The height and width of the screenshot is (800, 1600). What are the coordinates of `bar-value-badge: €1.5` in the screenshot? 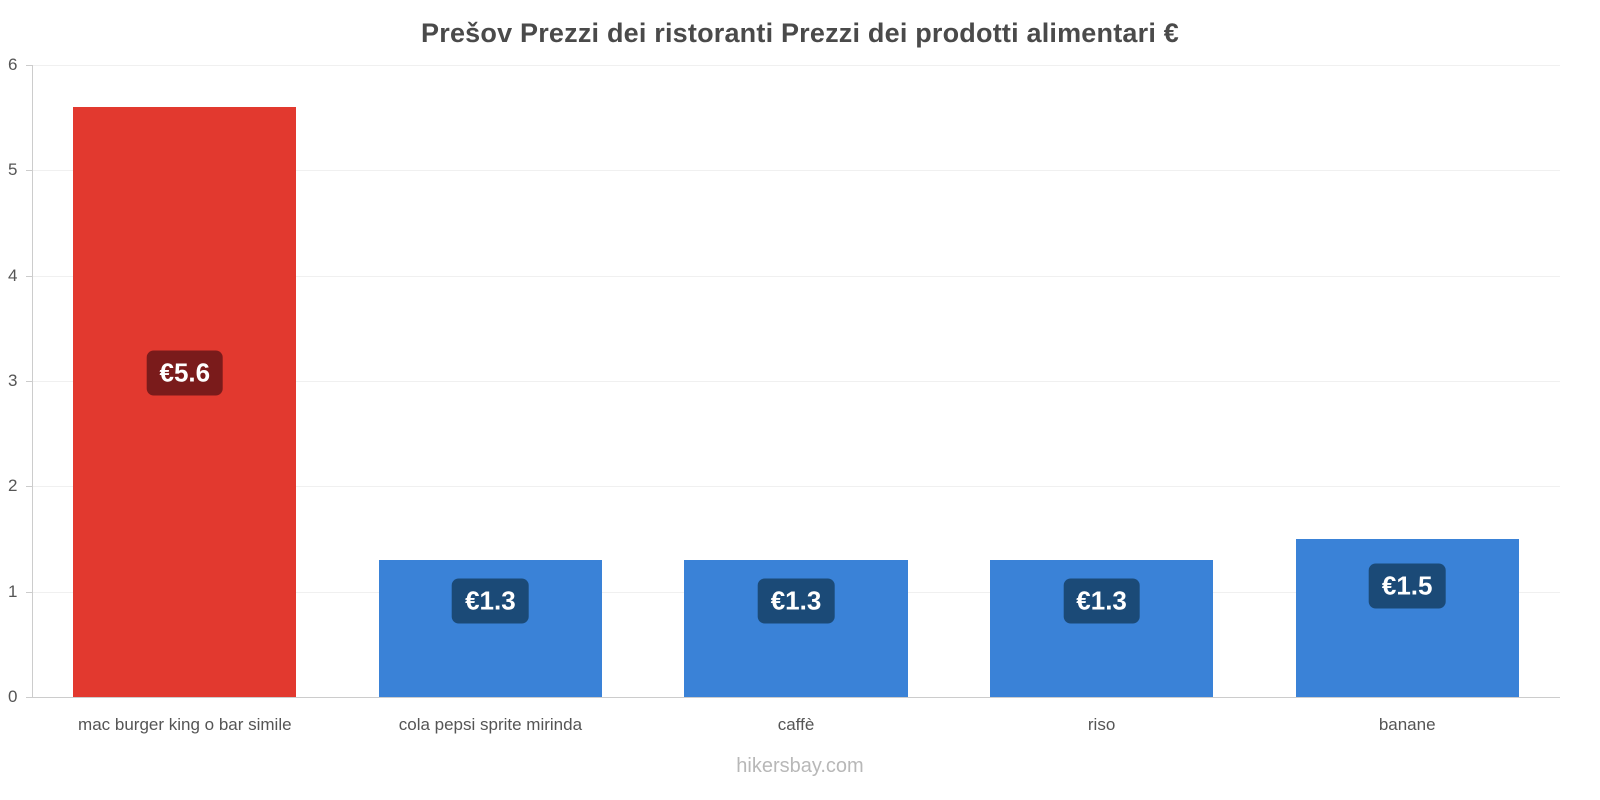 It's located at (1407, 586).